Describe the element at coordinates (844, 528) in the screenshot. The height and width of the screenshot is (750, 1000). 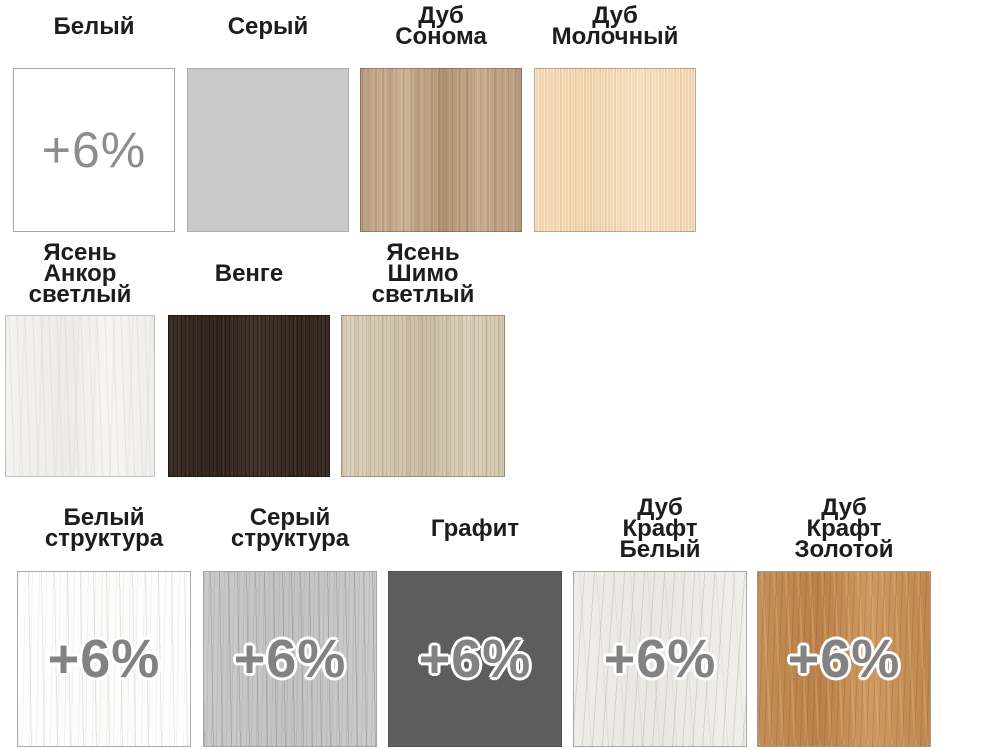
I see `swatch-label-oak-craft-gold: Дуб Крафт Золотой` at that location.